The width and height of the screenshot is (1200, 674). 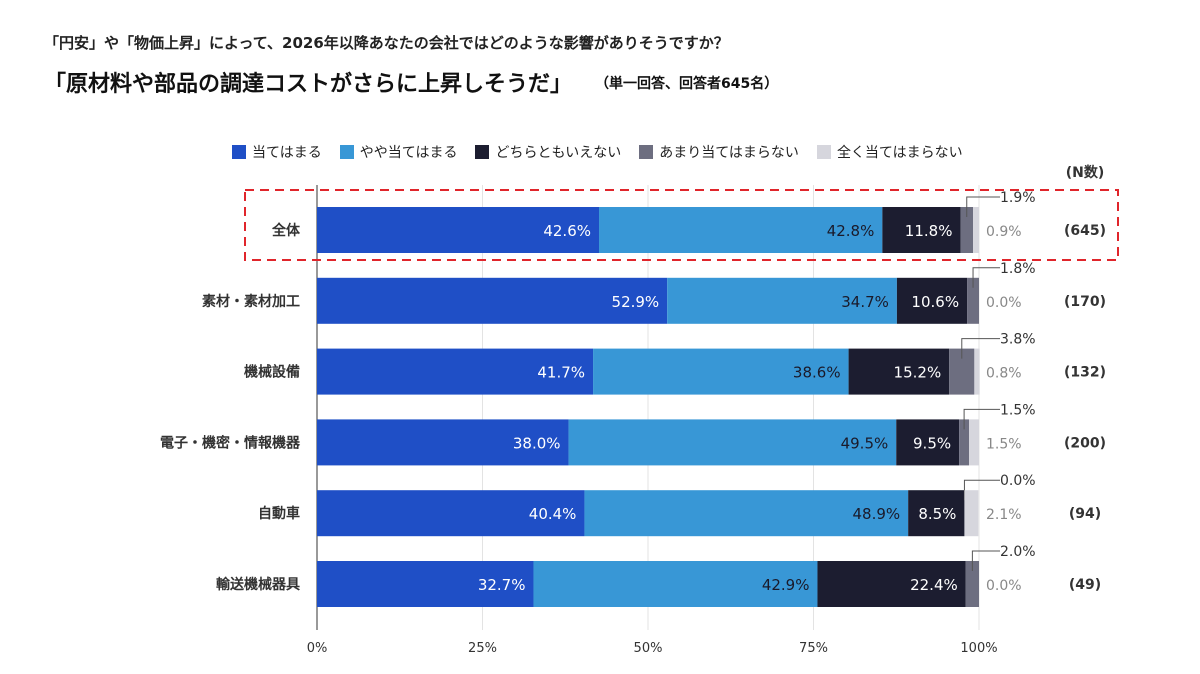 What do you see at coordinates (561, 373) in the screenshot?
I see `data-label: 41.7%` at bounding box center [561, 373].